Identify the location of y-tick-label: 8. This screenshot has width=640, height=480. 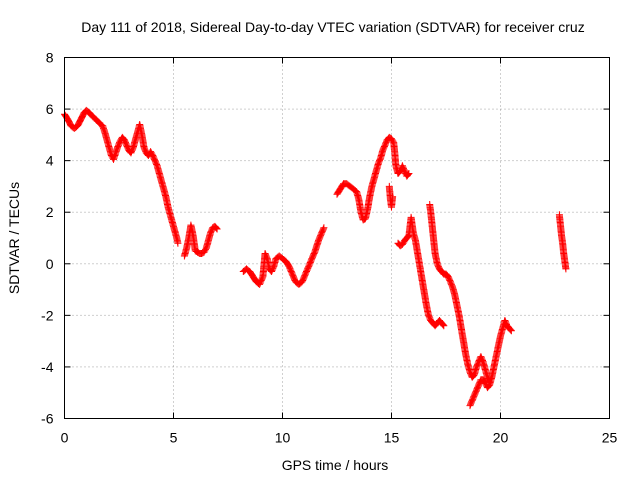
(50, 58).